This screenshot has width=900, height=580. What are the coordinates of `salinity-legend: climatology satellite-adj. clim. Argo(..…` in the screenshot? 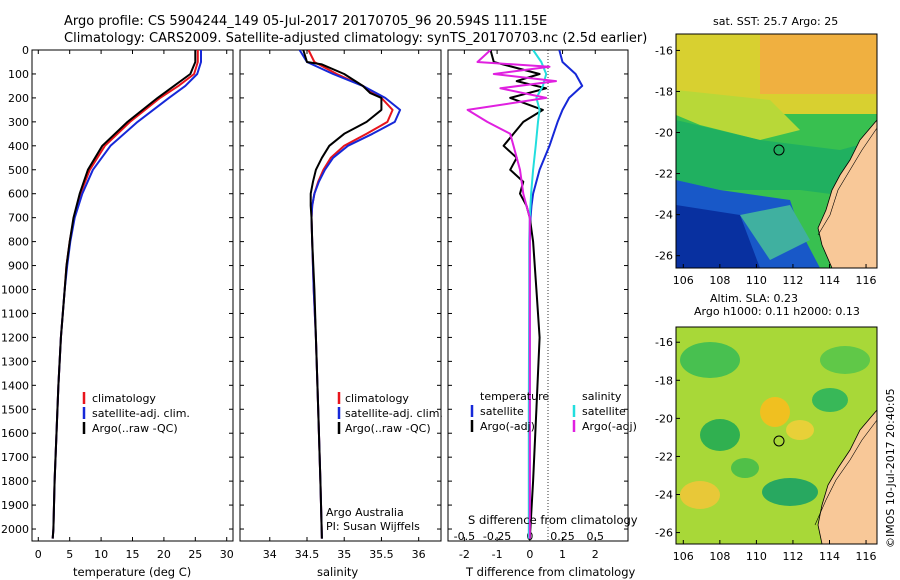 It's located at (390, 413).